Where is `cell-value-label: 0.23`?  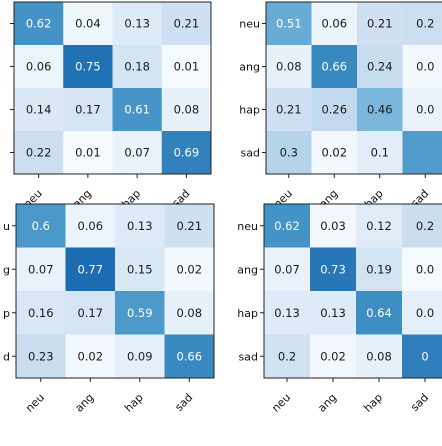 cell-value-label: 0.23 is located at coordinates (41, 356).